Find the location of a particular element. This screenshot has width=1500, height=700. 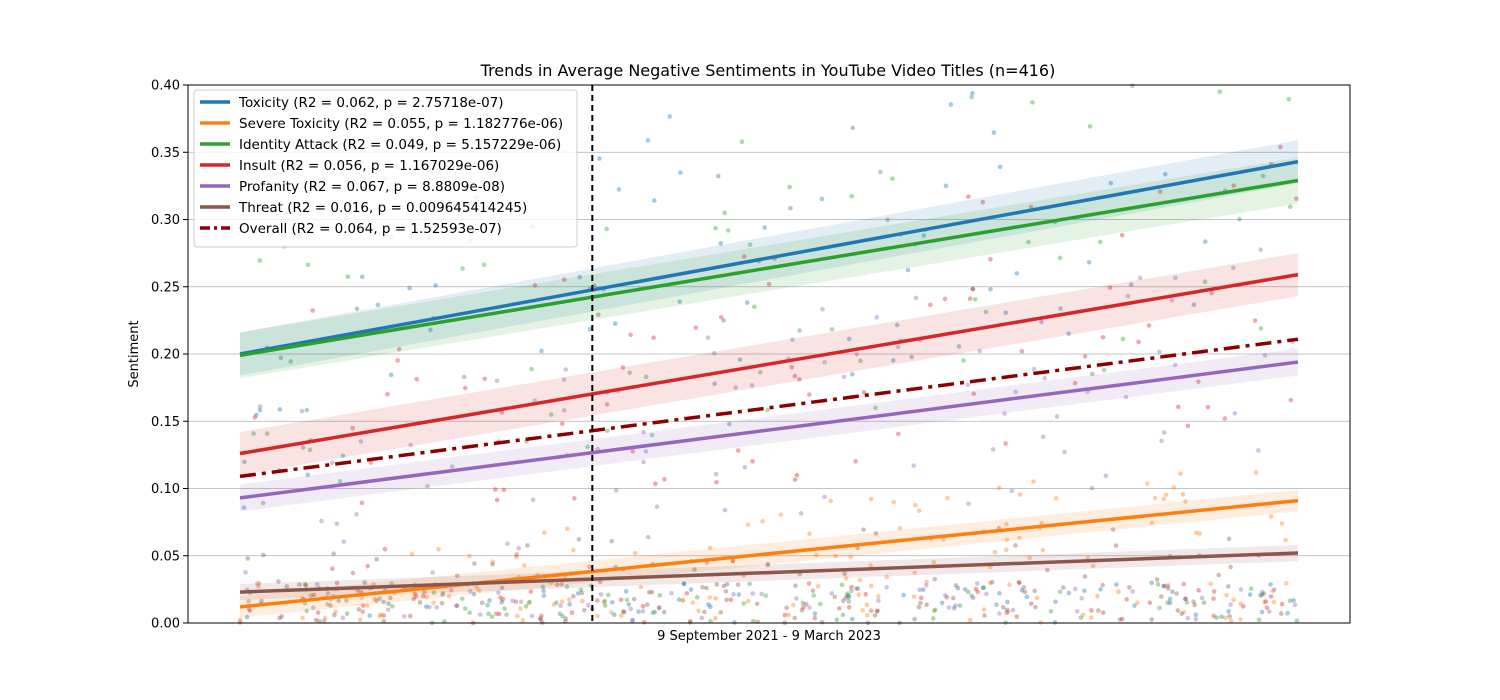

legend-entry: Overall (R2 = 0.064, p = 1.52593e-07) is located at coordinates (370, 229).